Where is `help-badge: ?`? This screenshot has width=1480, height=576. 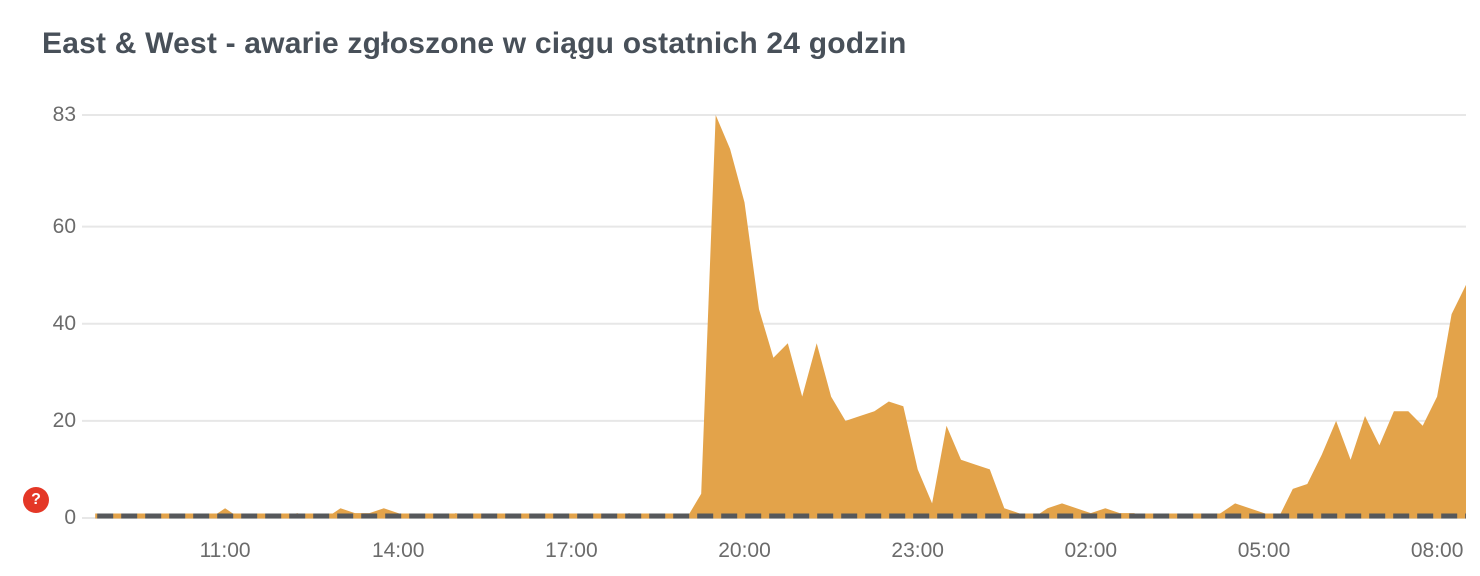
help-badge: ? is located at coordinates (36, 500).